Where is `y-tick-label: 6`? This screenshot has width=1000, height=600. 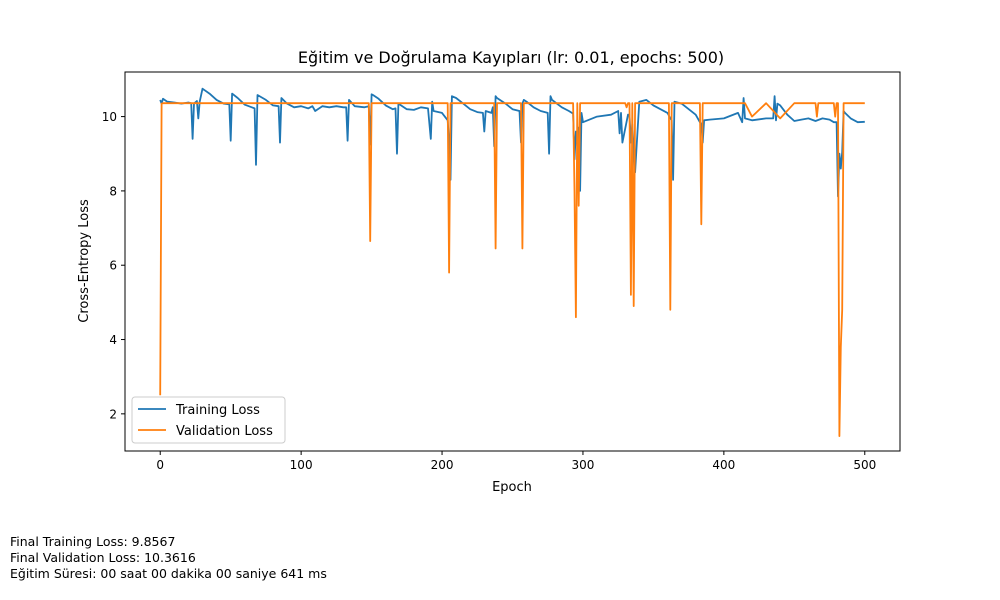
y-tick-label: 6 is located at coordinates (113, 266).